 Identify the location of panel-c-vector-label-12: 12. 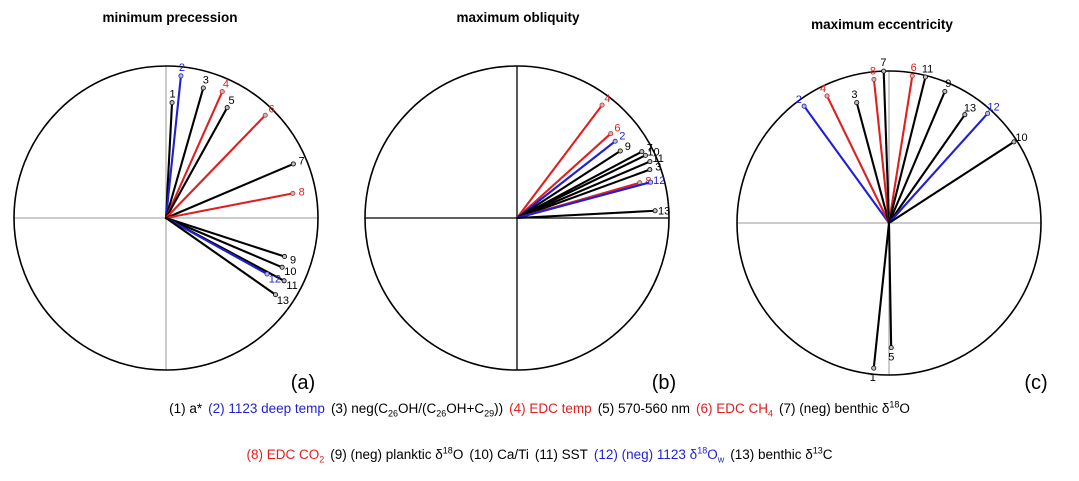
(994, 108).